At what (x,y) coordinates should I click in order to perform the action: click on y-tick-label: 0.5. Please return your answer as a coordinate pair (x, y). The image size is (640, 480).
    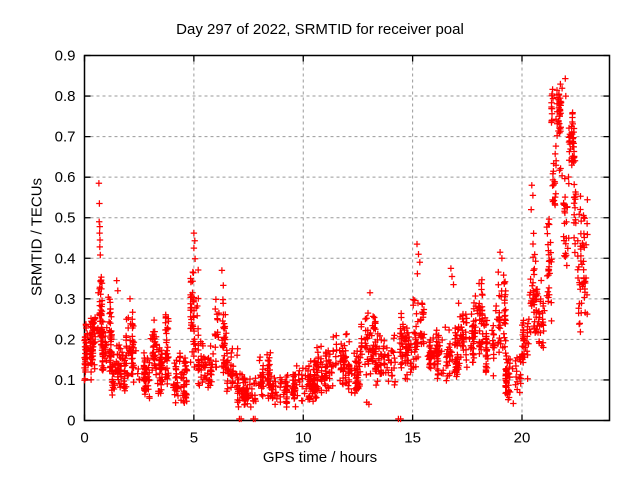
    Looking at the image, I should click on (65, 218).